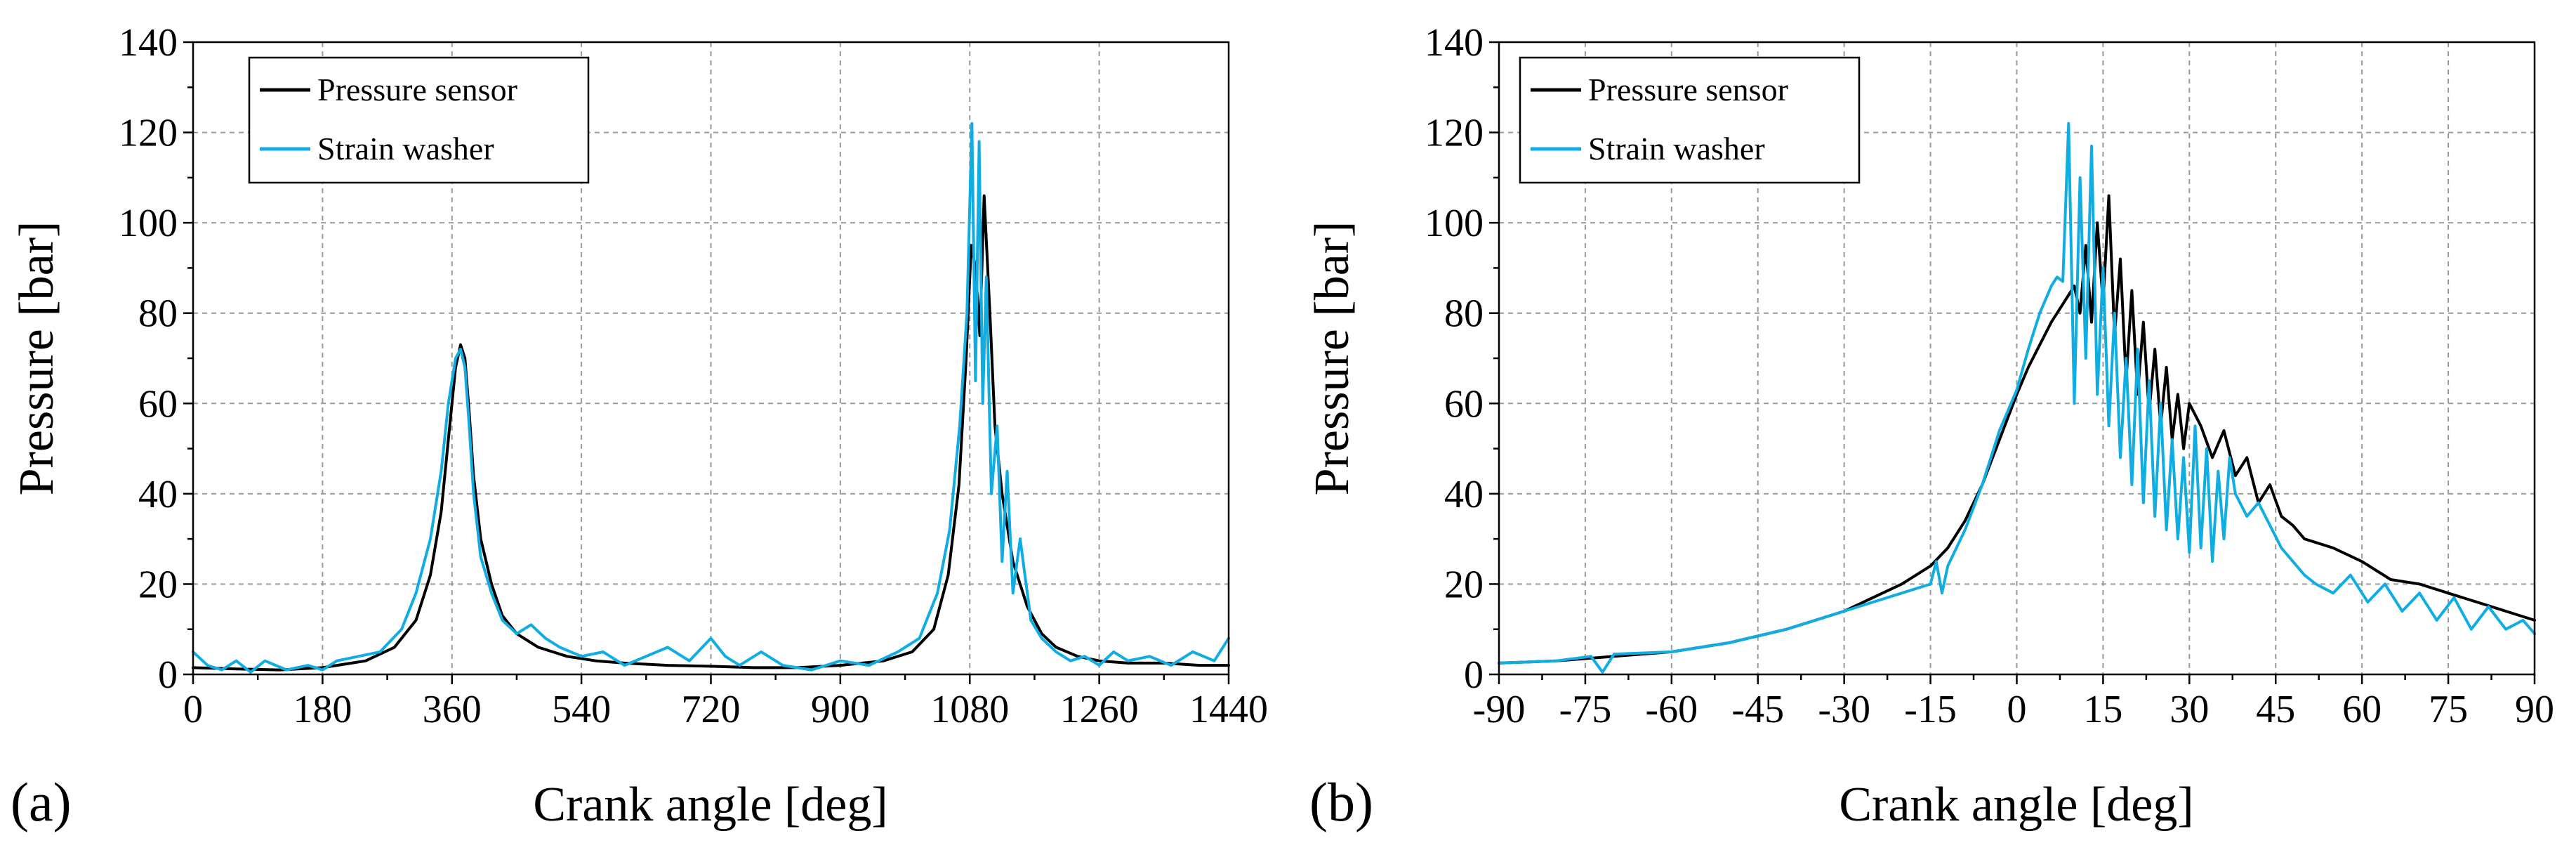 This screenshot has width=2576, height=843. What do you see at coordinates (1474, 675) in the screenshot?
I see `panel-b-ytick-label: 0` at bounding box center [1474, 675].